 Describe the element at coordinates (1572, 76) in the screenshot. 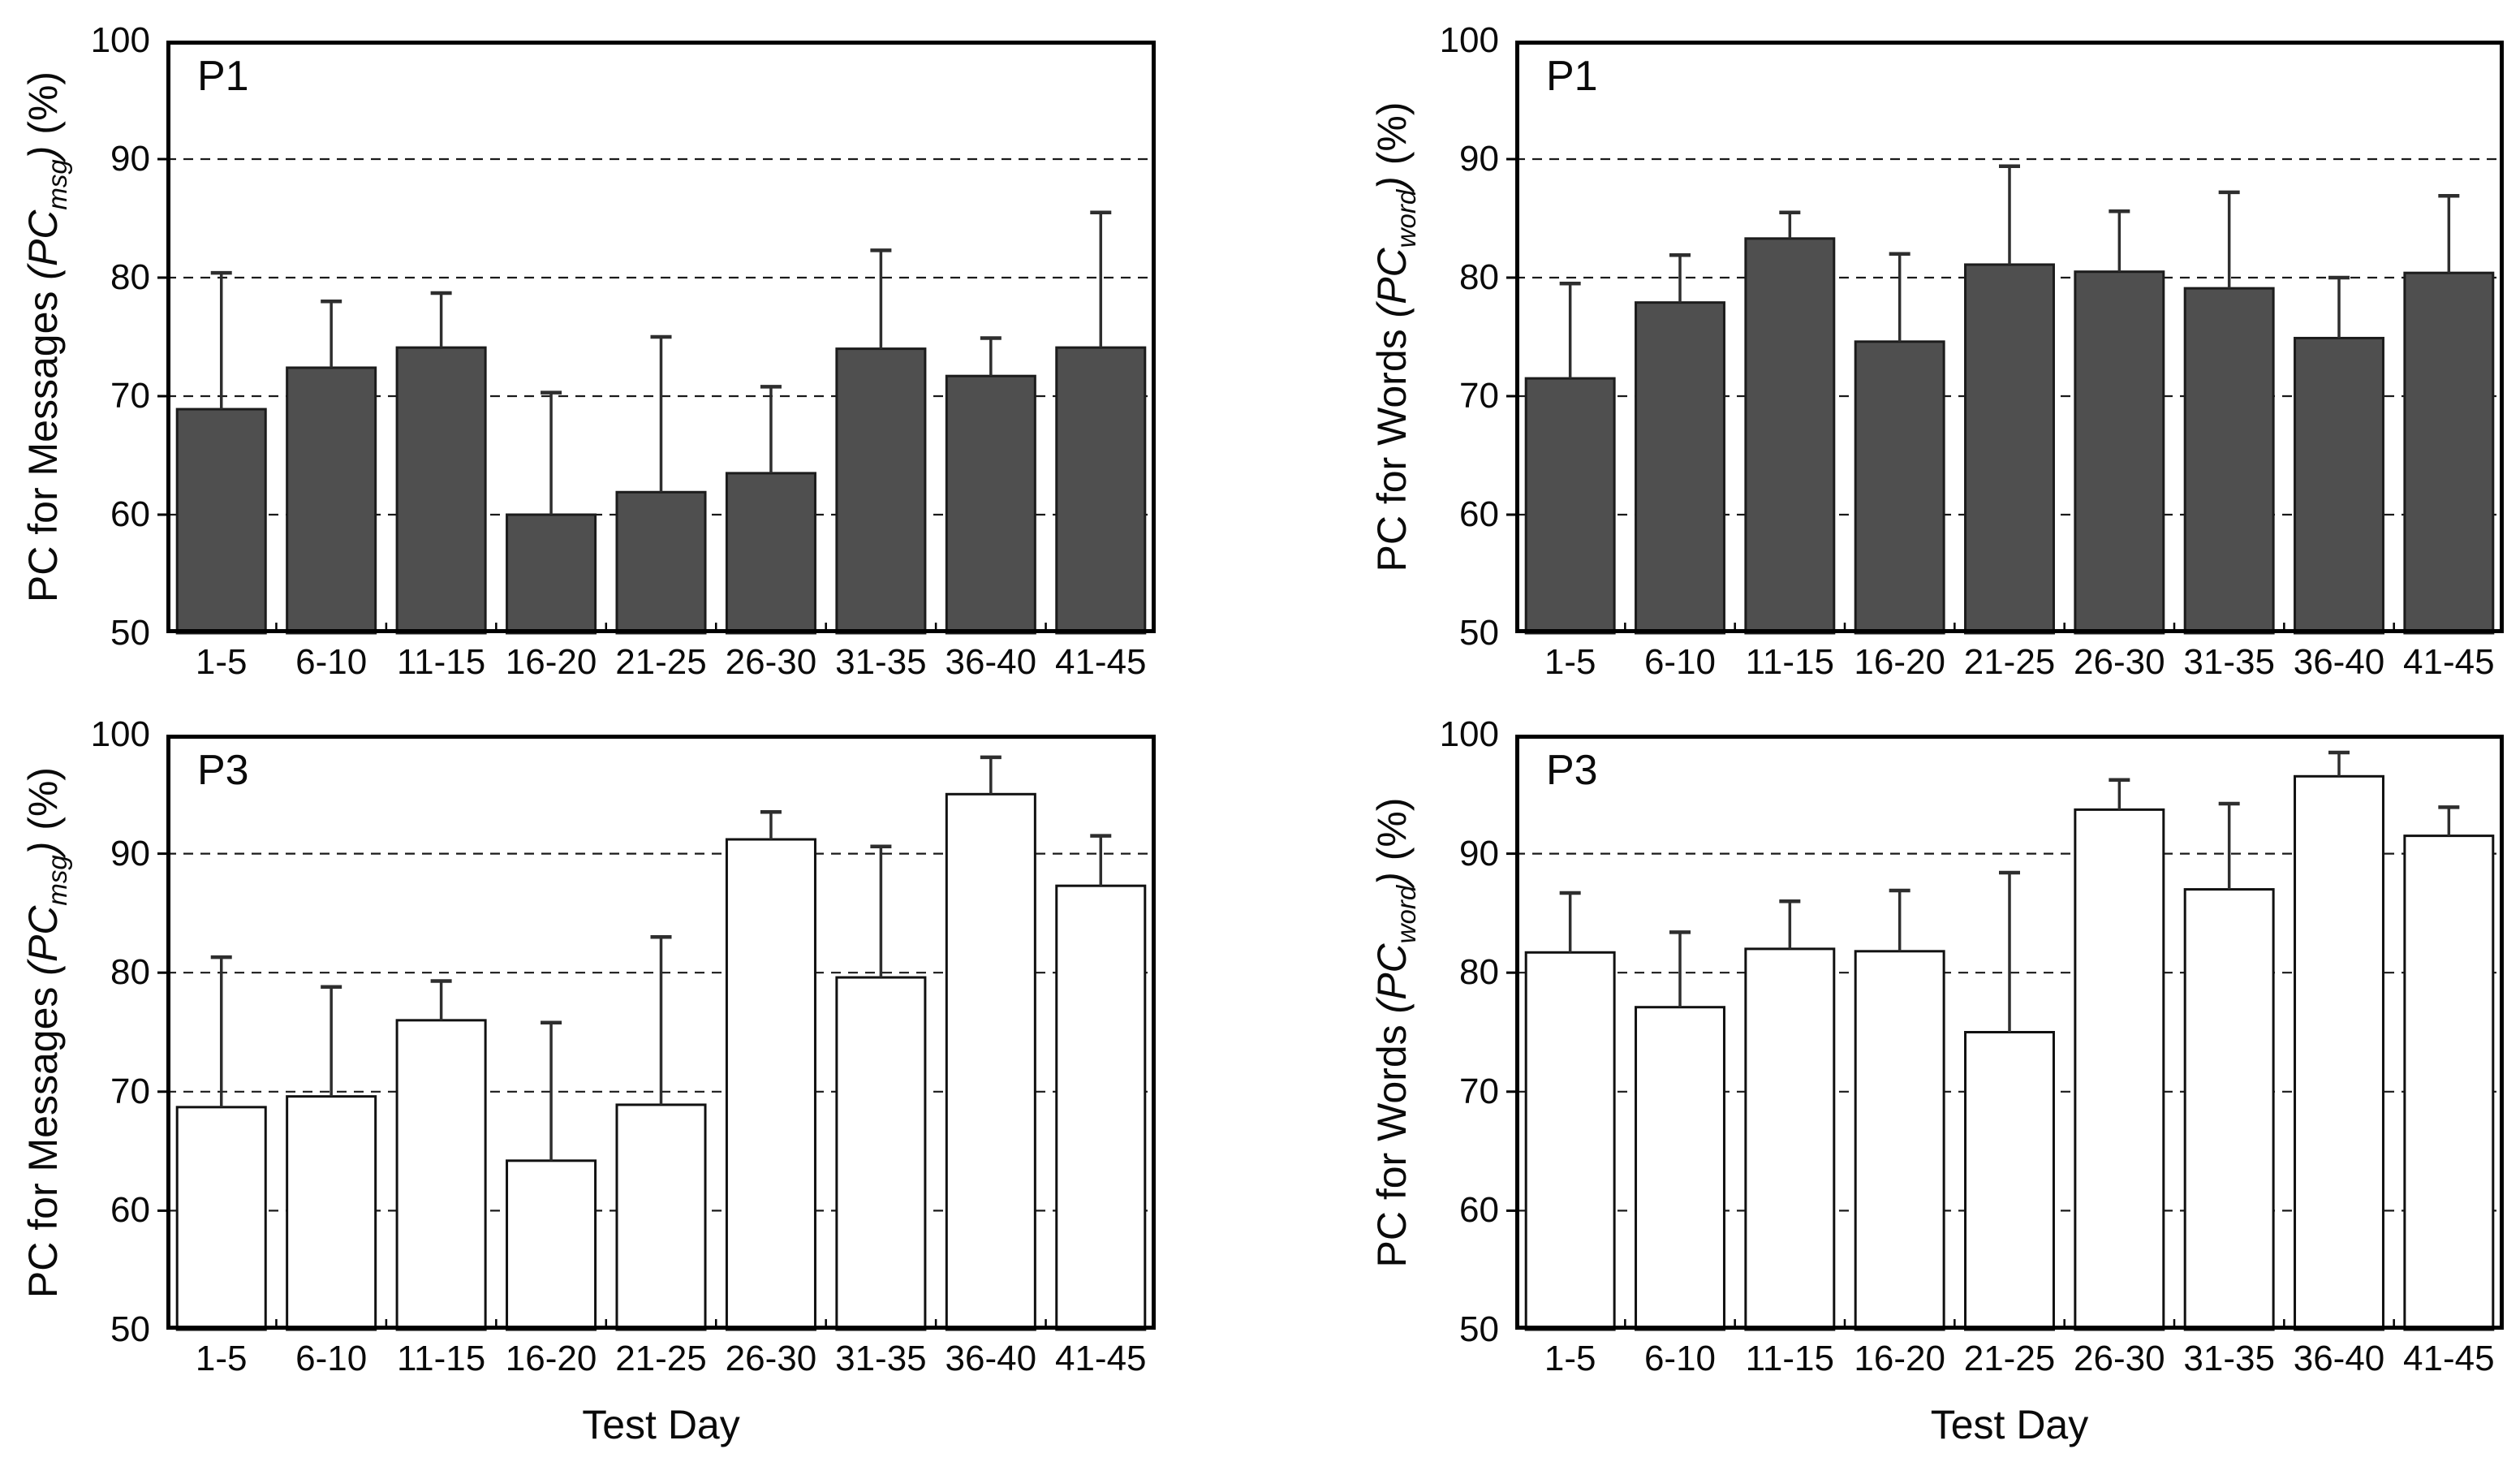

I see `panel-label: P1` at that location.